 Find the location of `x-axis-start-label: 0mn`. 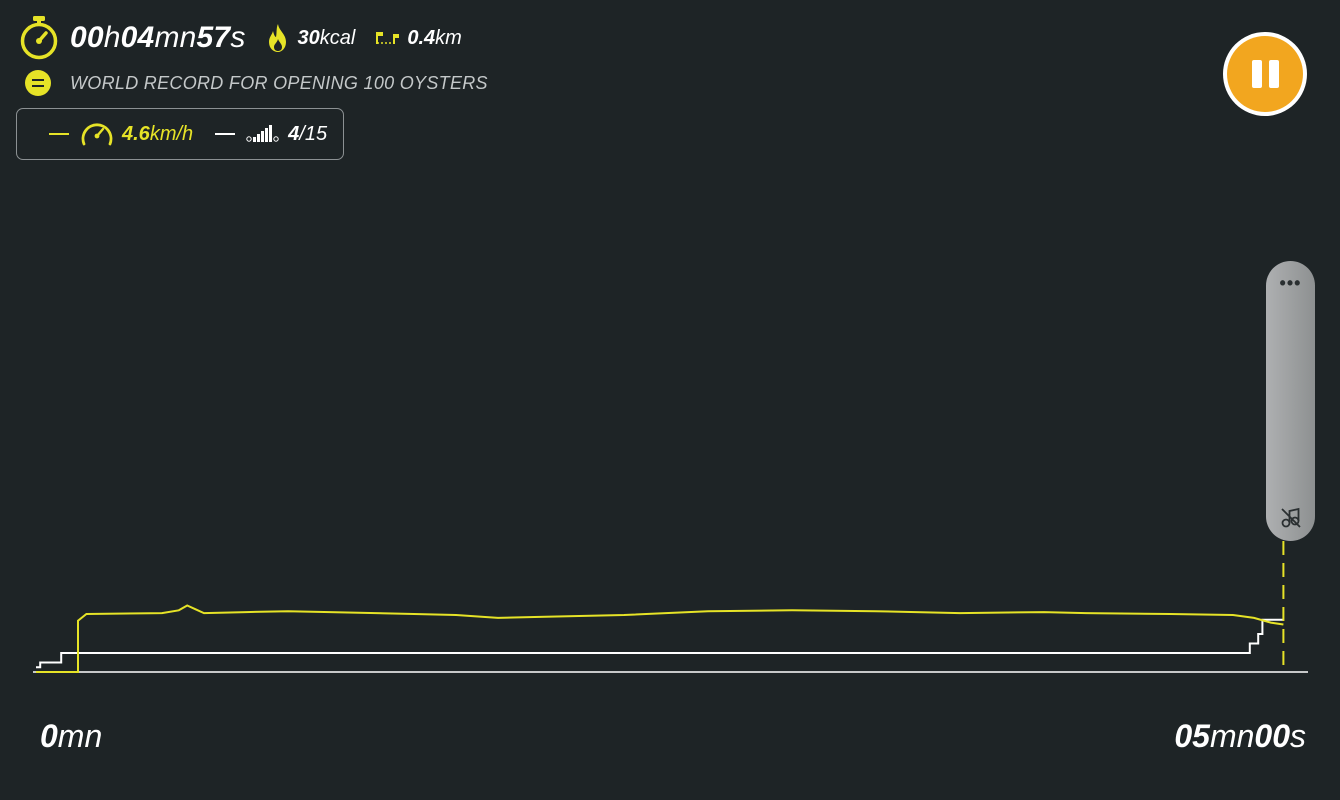

x-axis-start-label: 0mn is located at coordinates (71, 736).